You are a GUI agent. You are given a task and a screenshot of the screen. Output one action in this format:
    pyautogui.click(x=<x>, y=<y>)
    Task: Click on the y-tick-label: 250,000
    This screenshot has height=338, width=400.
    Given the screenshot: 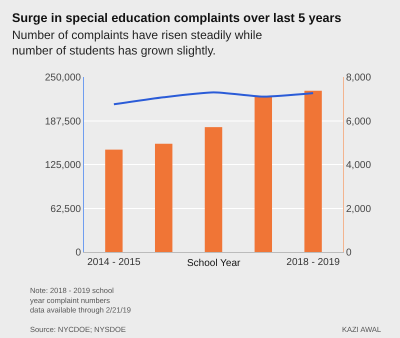 What is the action you would take?
    pyautogui.click(x=63, y=78)
    